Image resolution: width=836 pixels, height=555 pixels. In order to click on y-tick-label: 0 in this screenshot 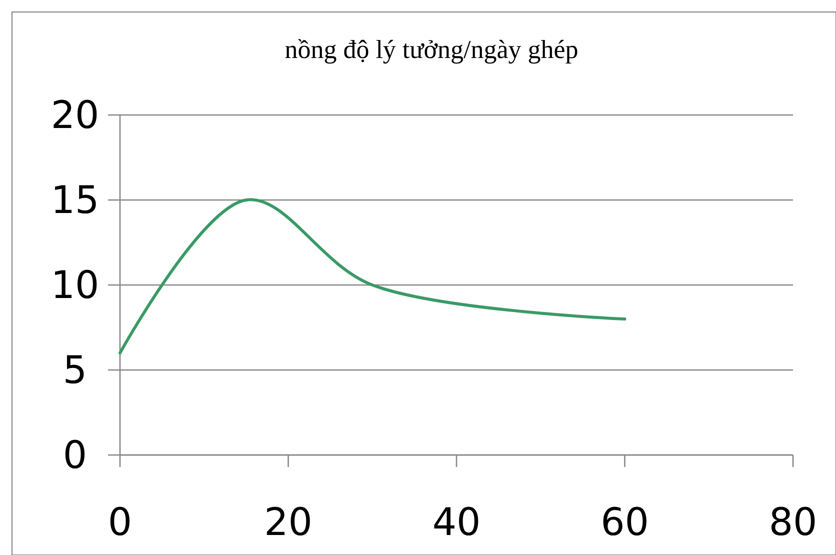, I will do `click(75, 455)`.